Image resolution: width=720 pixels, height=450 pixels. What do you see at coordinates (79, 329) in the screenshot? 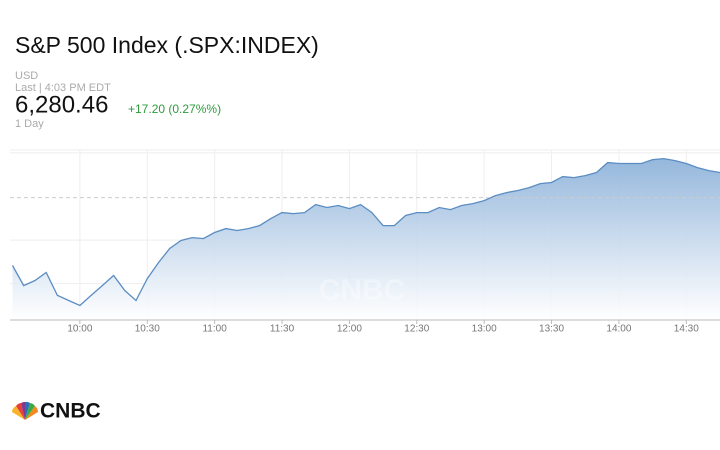
I see `x-tick-label: 10:00` at bounding box center [79, 329].